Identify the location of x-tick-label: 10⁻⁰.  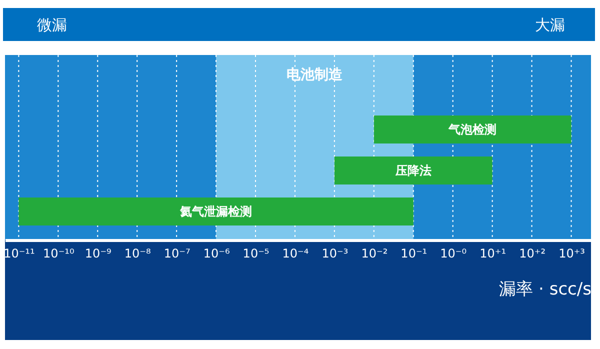
(453, 253).